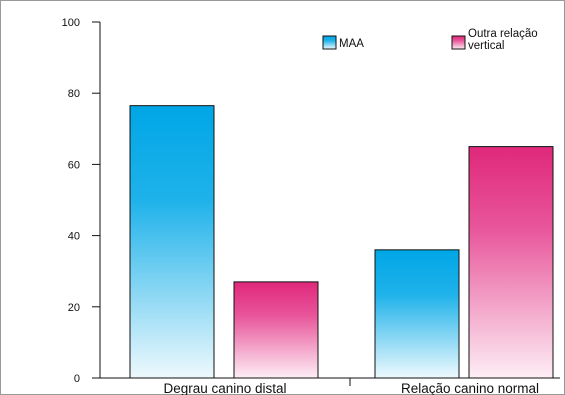  What do you see at coordinates (71, 23) in the screenshot?
I see `y-tick-label: 100` at bounding box center [71, 23].